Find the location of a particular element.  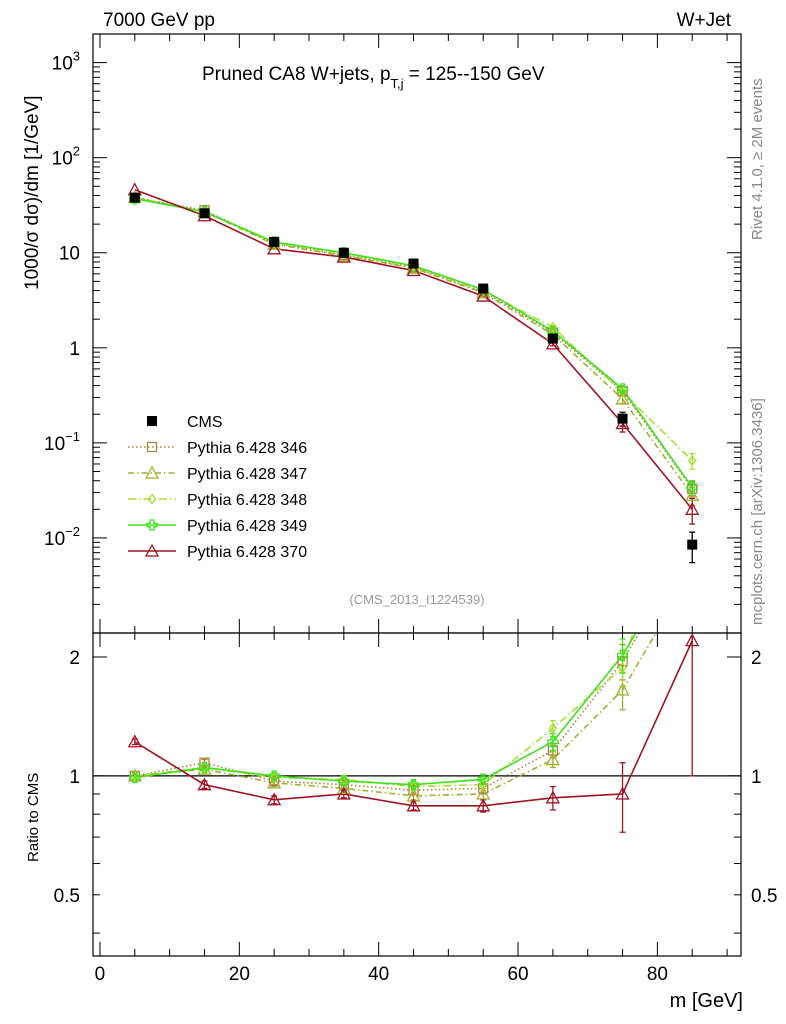

main-y-axis-label: 1000/σ dσ)/dm [1/GeV] is located at coordinates (32, 192).